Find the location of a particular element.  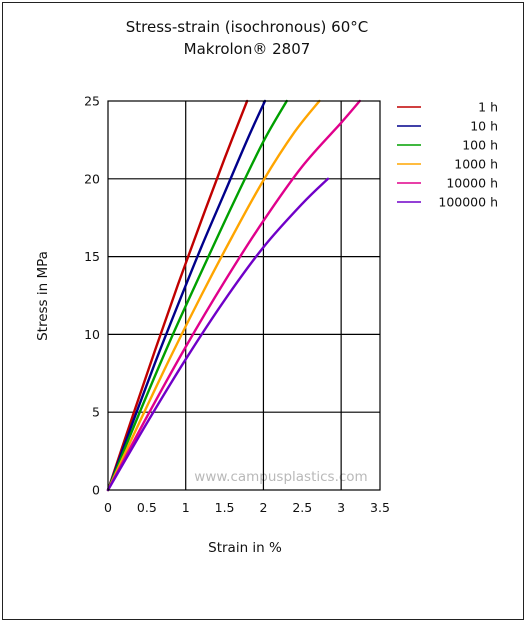

x-tick-label: 3.5 is located at coordinates (380, 507).